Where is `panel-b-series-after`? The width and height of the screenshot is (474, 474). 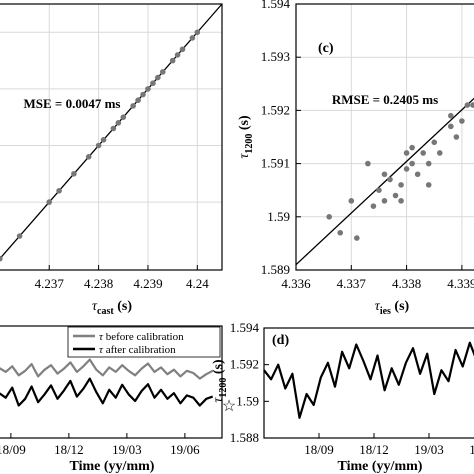
panel-b-series-after is located at coordinates (107, 392).